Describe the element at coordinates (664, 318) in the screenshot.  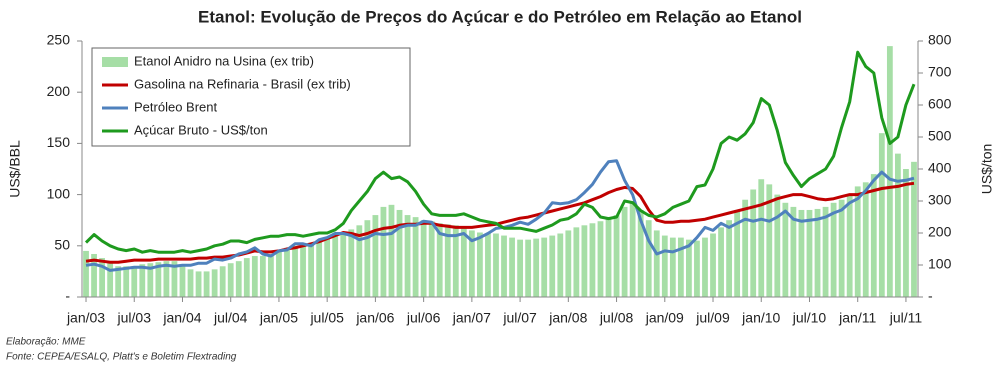
I see `x-tick-label: jan/09` at that location.